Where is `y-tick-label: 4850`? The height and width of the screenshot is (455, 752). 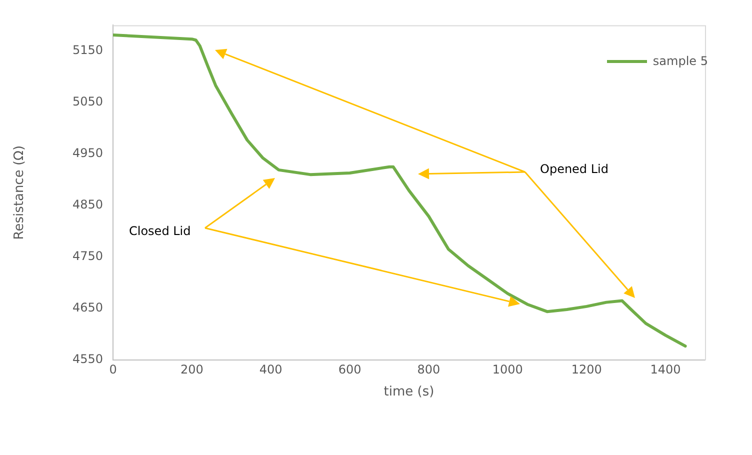 y-tick-label: 4850 is located at coordinates (87, 205).